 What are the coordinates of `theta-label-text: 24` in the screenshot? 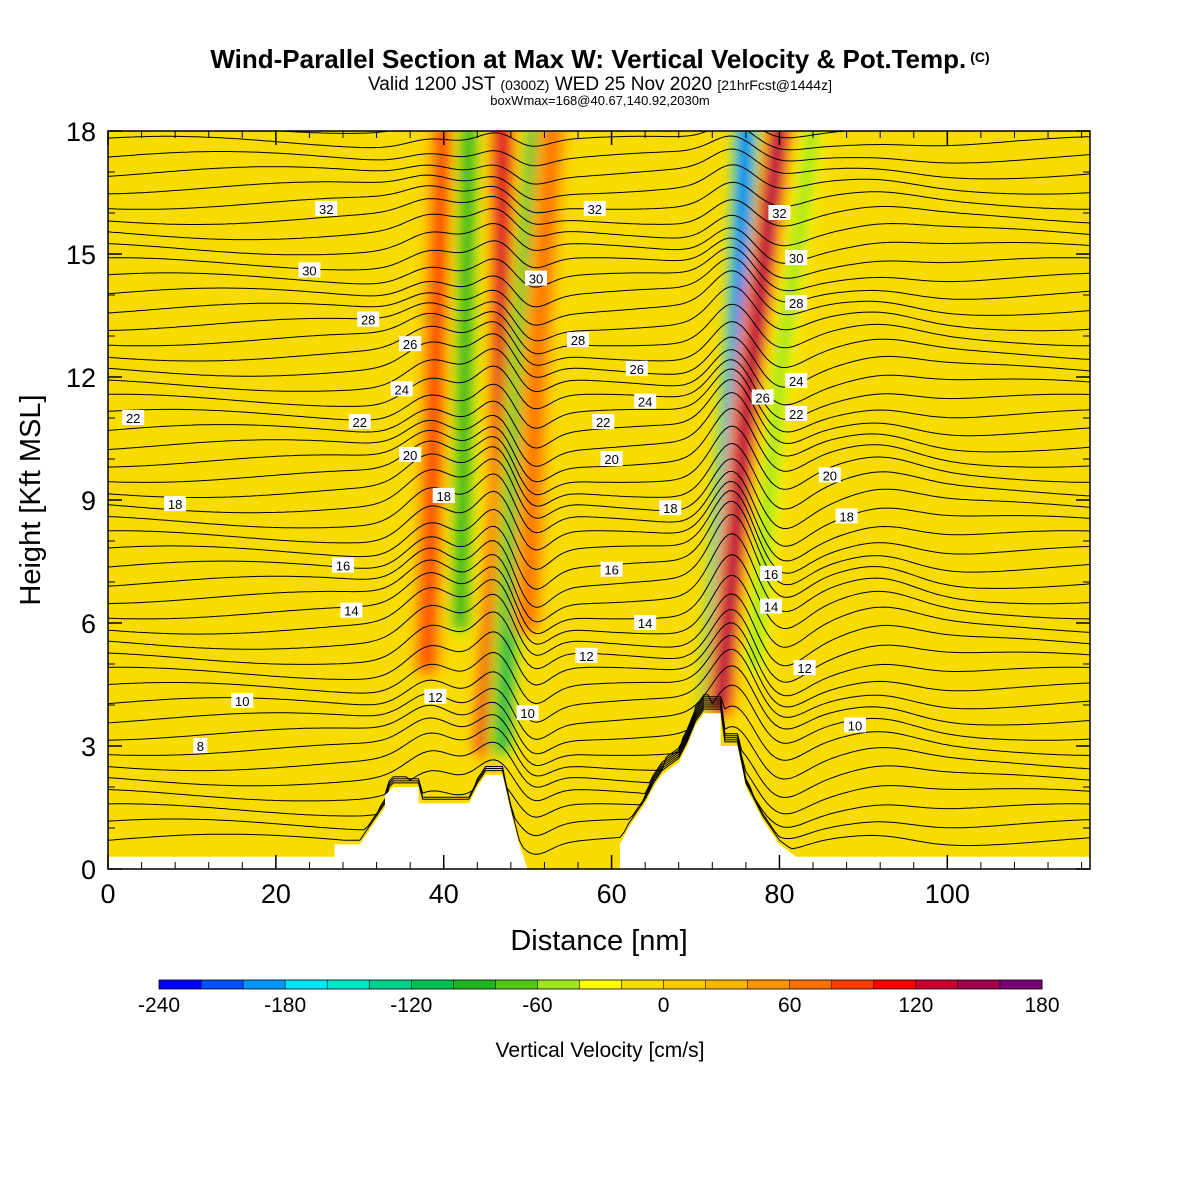 It's located at (402, 389).